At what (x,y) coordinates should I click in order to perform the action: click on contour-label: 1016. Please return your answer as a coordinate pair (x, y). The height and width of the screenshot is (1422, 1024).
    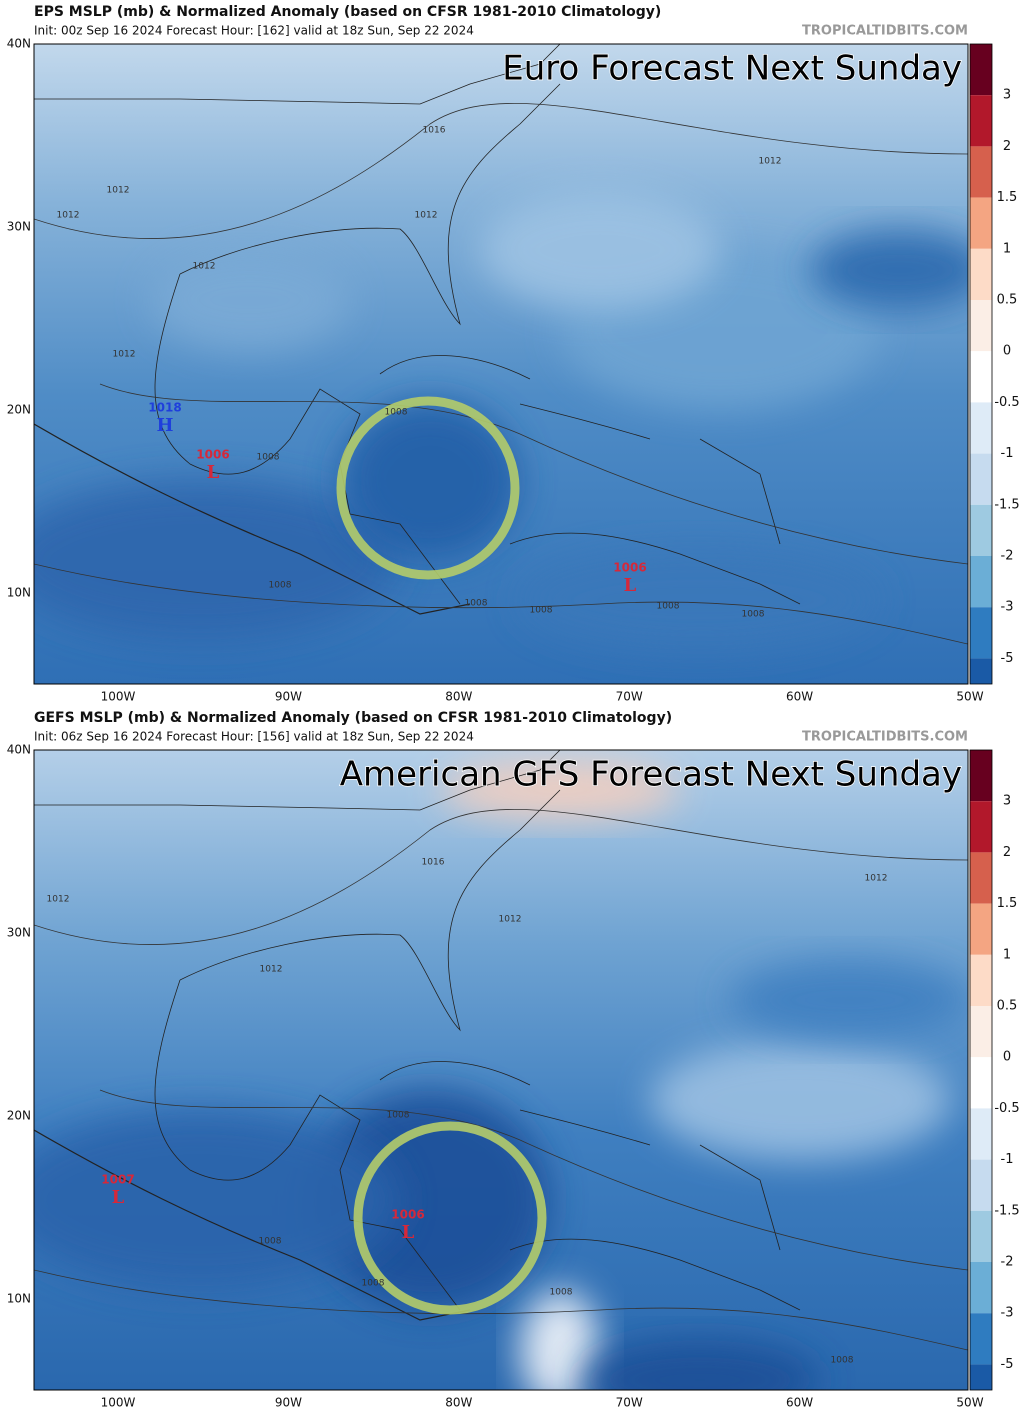
    Looking at the image, I should click on (433, 863).